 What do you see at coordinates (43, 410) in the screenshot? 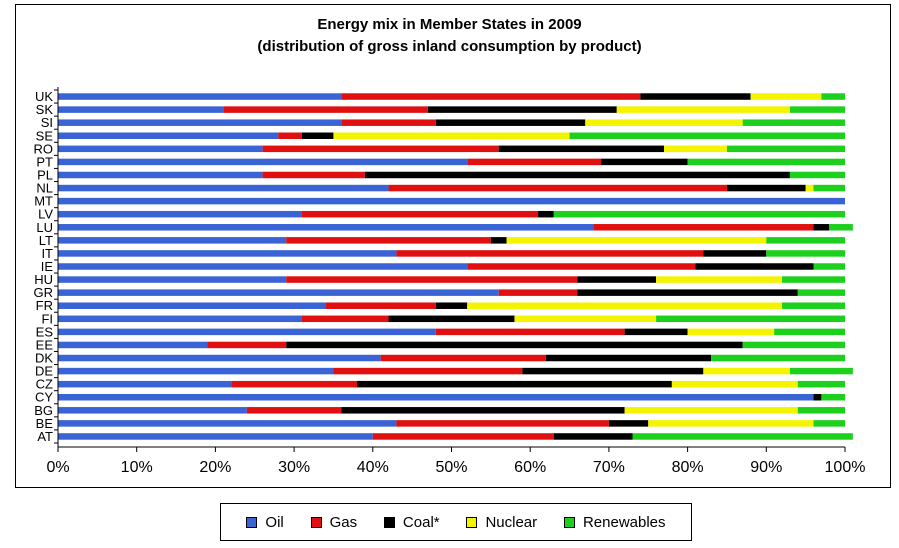
I see `category-label: BG` at bounding box center [43, 410].